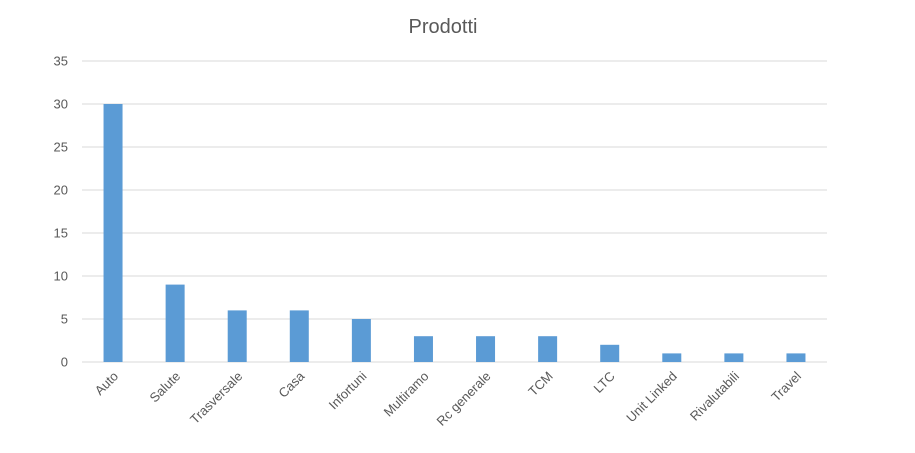  What do you see at coordinates (604, 382) in the screenshot?
I see `x-tick-label: LTC` at bounding box center [604, 382].